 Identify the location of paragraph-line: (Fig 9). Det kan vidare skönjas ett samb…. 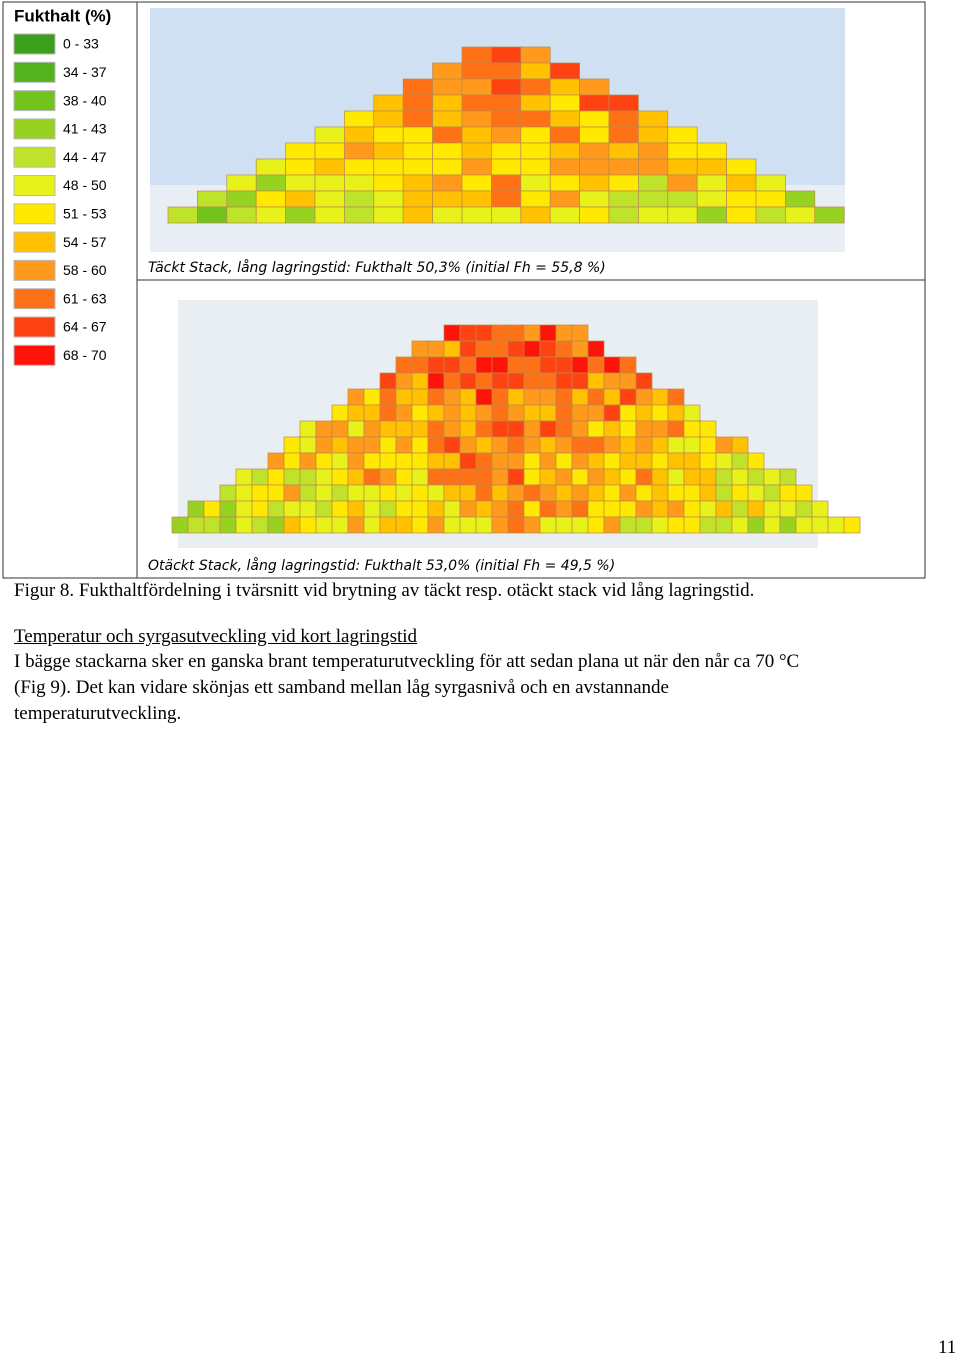
(341, 687).